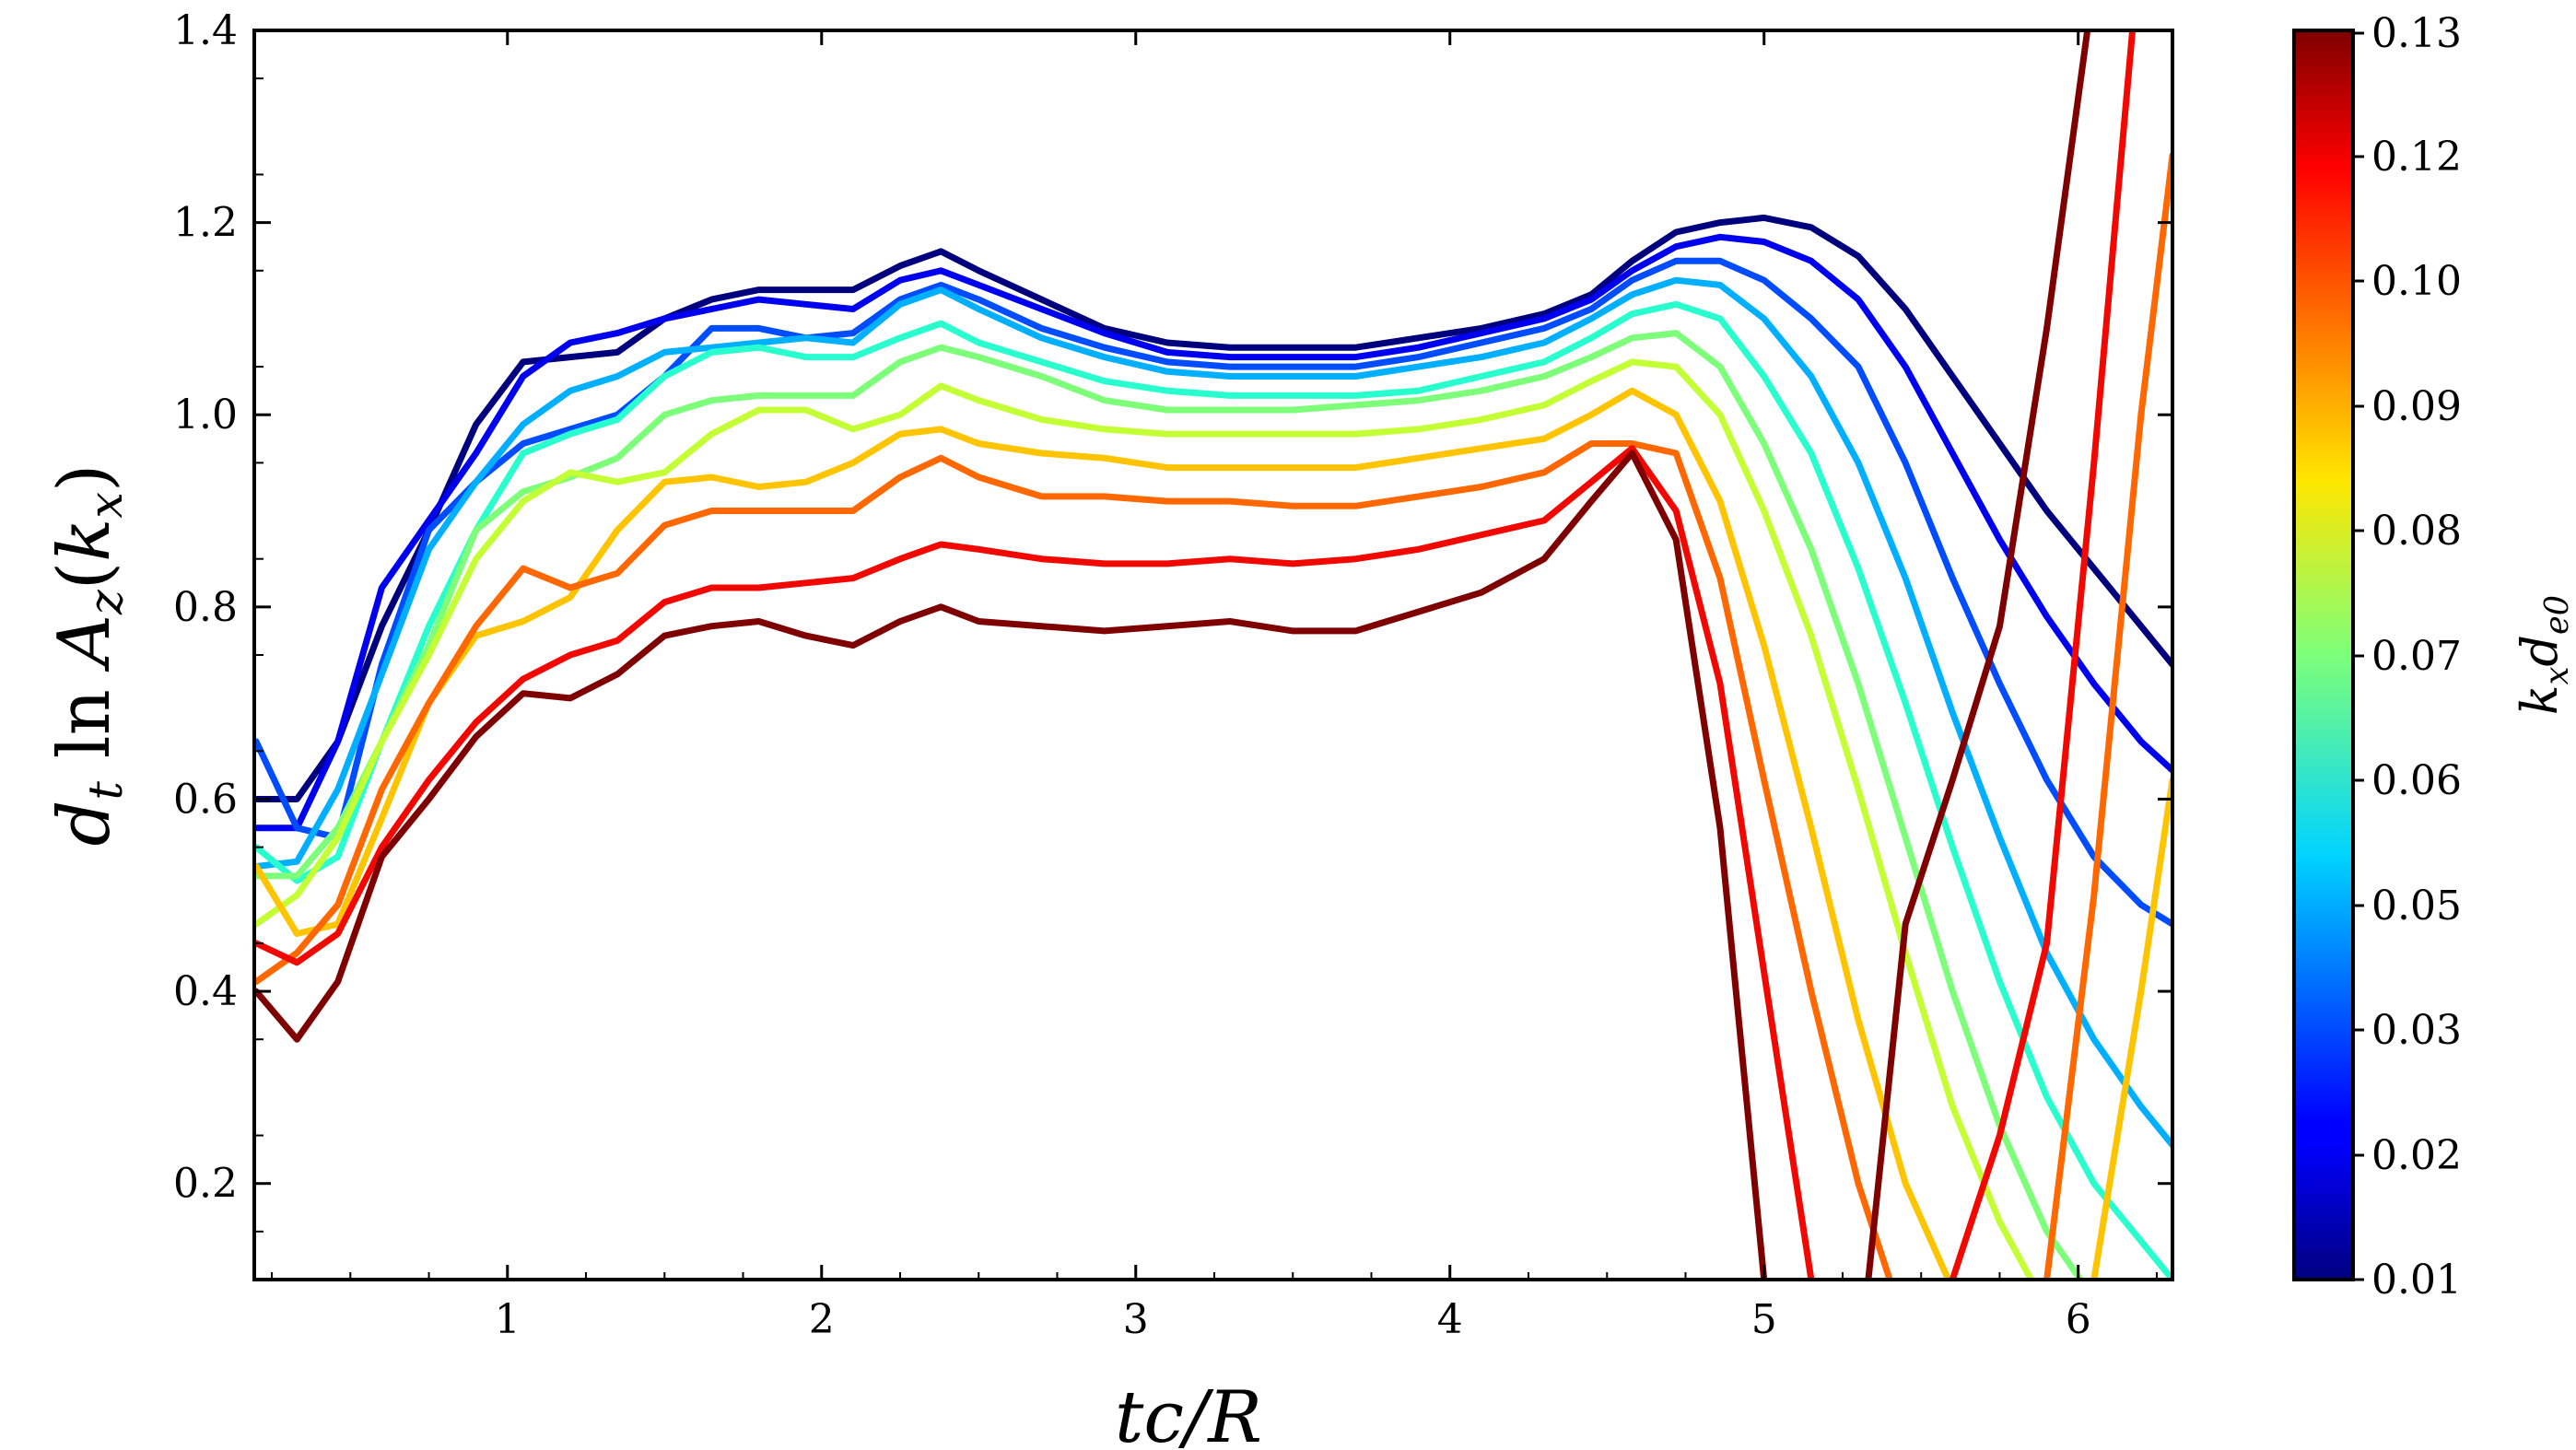 This screenshot has height=1450, width=2576. Describe the element at coordinates (88, 656) in the screenshot. I see `y-axis-title: dt ln Az(kx)` at that location.